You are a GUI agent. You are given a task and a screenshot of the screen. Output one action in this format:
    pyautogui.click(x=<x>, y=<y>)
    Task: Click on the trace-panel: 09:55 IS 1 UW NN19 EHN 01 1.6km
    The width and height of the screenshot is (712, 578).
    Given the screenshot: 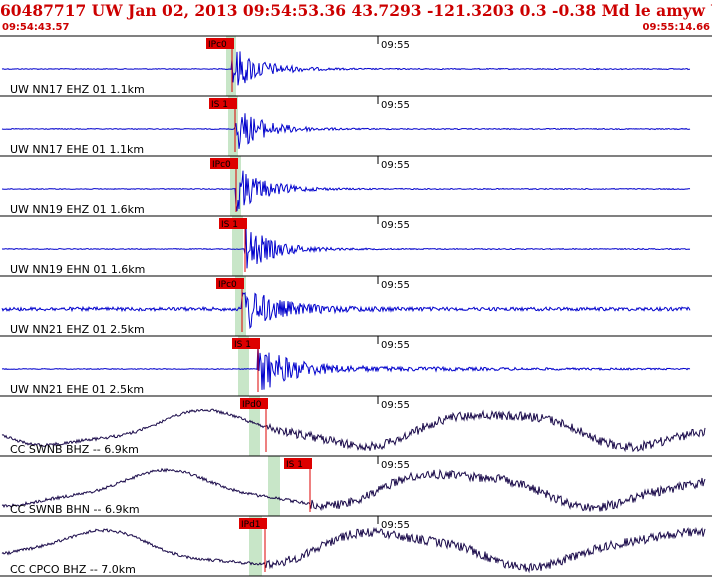 What is the action you would take?
    pyautogui.click(x=356, y=245)
    